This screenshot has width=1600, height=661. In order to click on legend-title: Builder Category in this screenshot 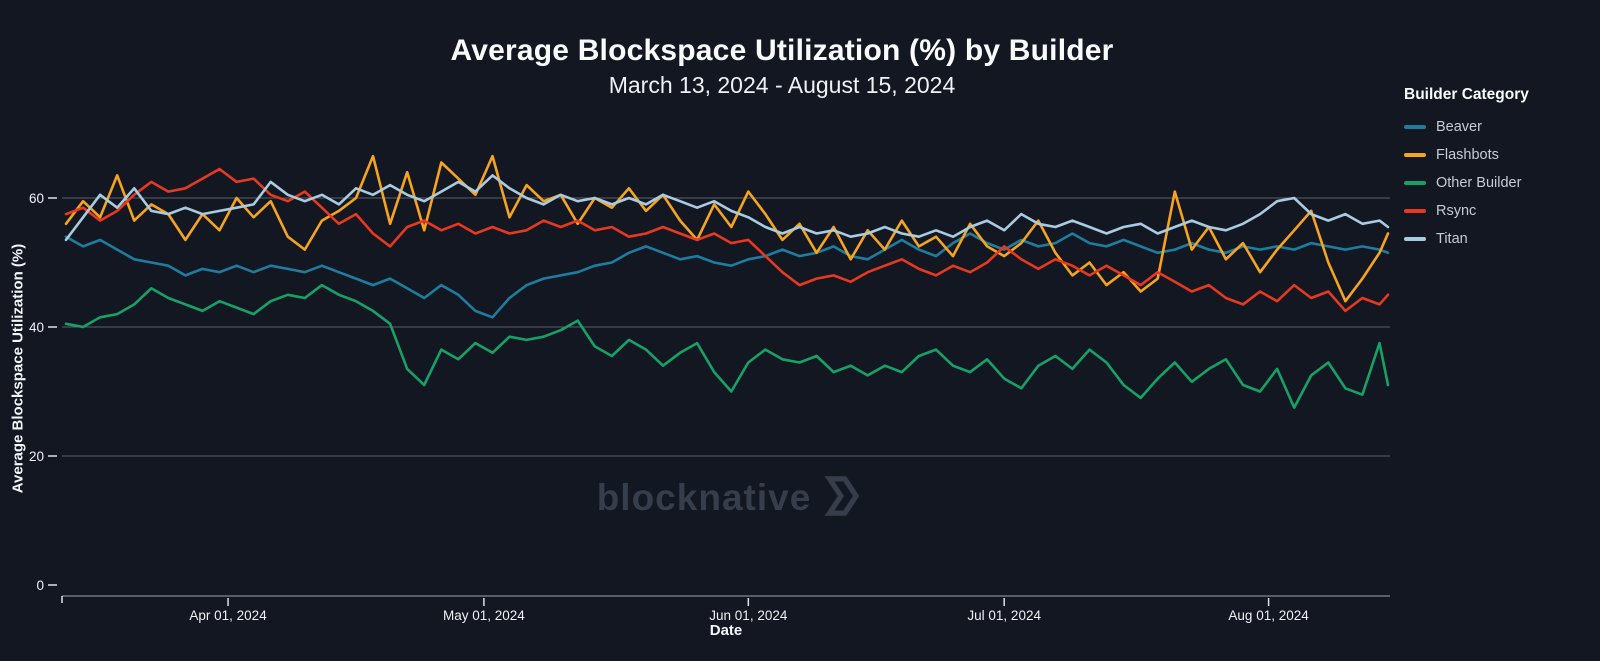, I will do `click(1466, 94)`.